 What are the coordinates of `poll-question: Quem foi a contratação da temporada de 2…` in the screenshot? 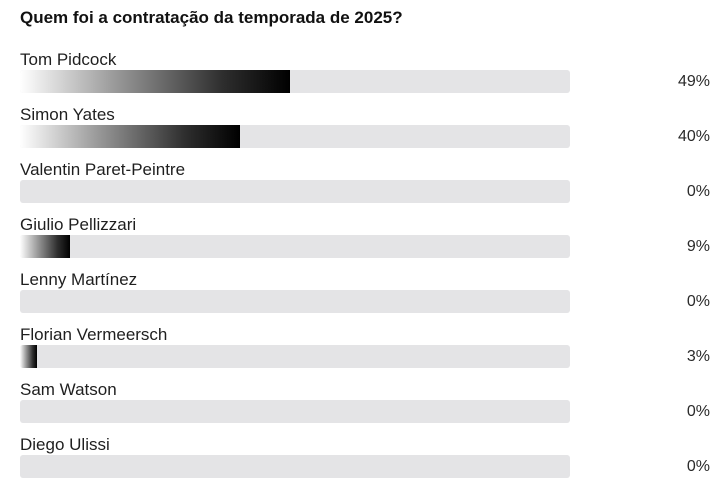 It's located at (211, 17).